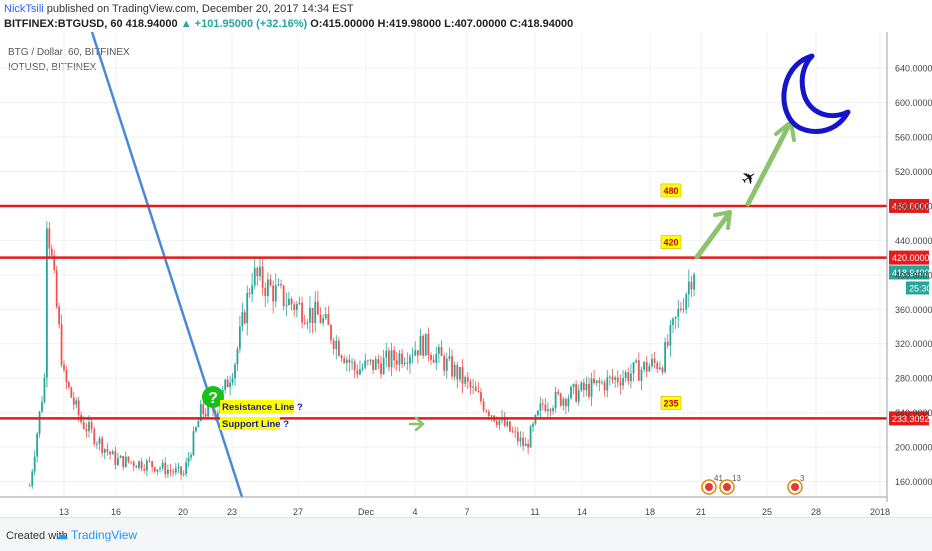 This screenshot has height=551, width=932. What do you see at coordinates (816, 512) in the screenshot?
I see `x-tick-label: 28` at bounding box center [816, 512].